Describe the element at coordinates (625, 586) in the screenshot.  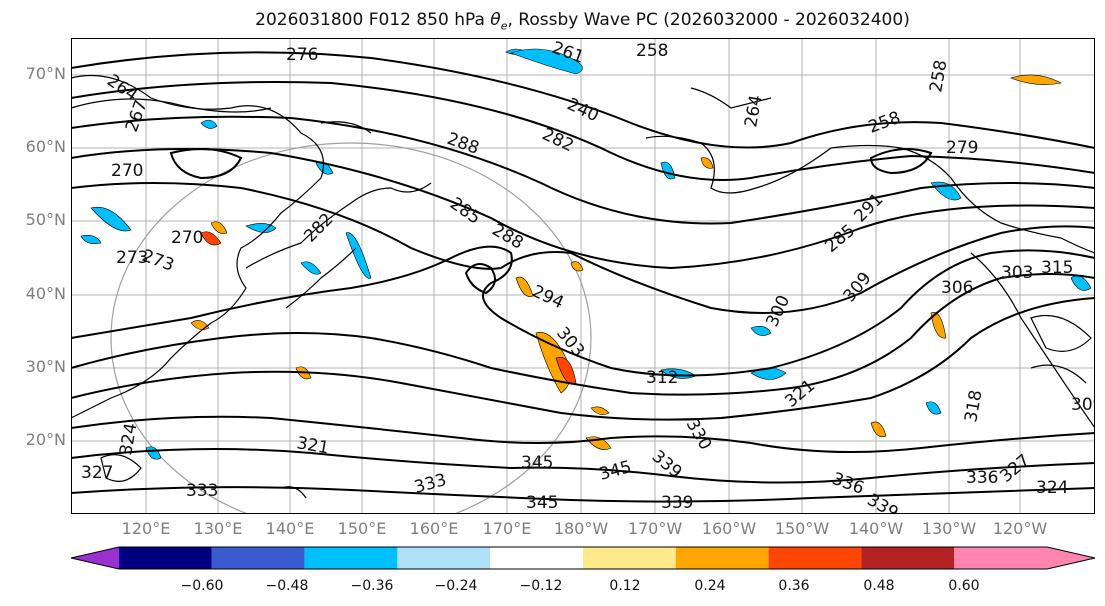
I see `colorbar-tick-label: 0.12` at that location.